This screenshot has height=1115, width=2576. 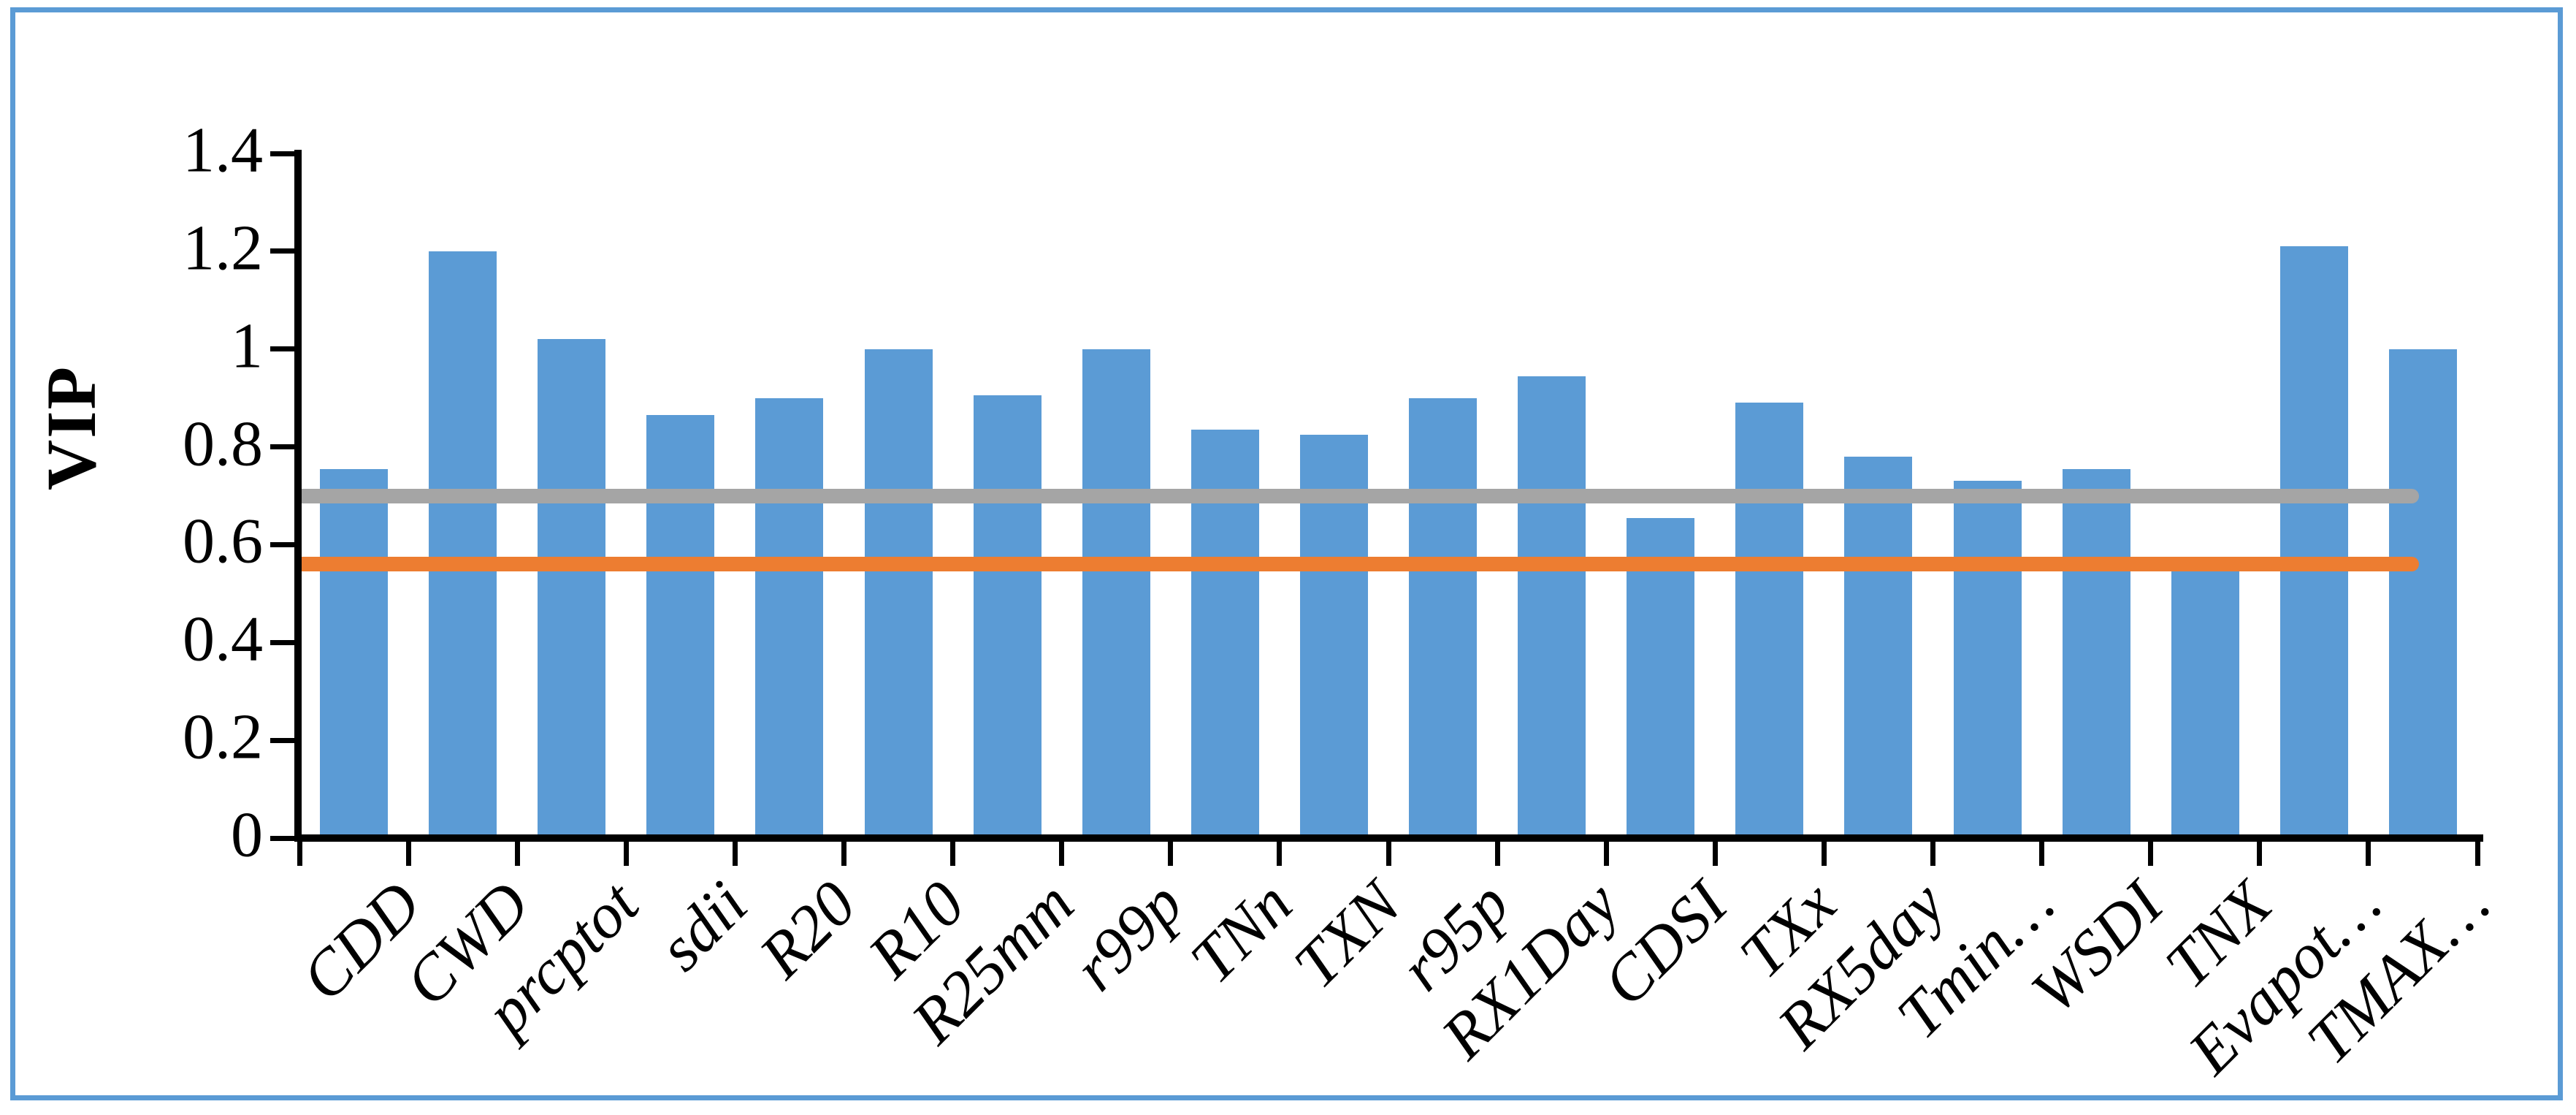 I want to click on x-category-label: CDSI, so click(x=1665, y=944).